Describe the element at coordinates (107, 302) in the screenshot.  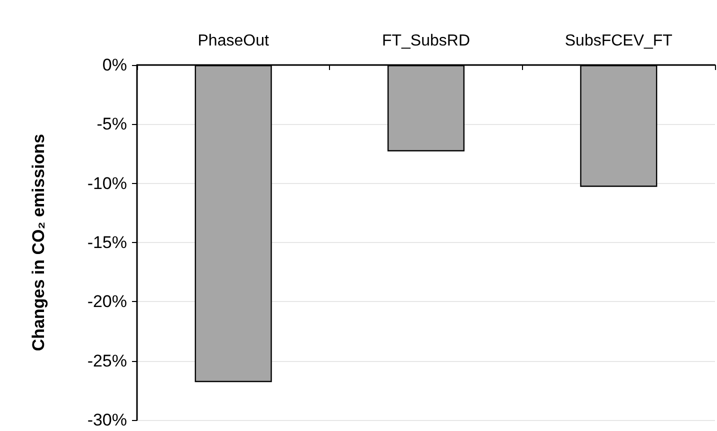
I see `y-tick-label: -20%` at that location.